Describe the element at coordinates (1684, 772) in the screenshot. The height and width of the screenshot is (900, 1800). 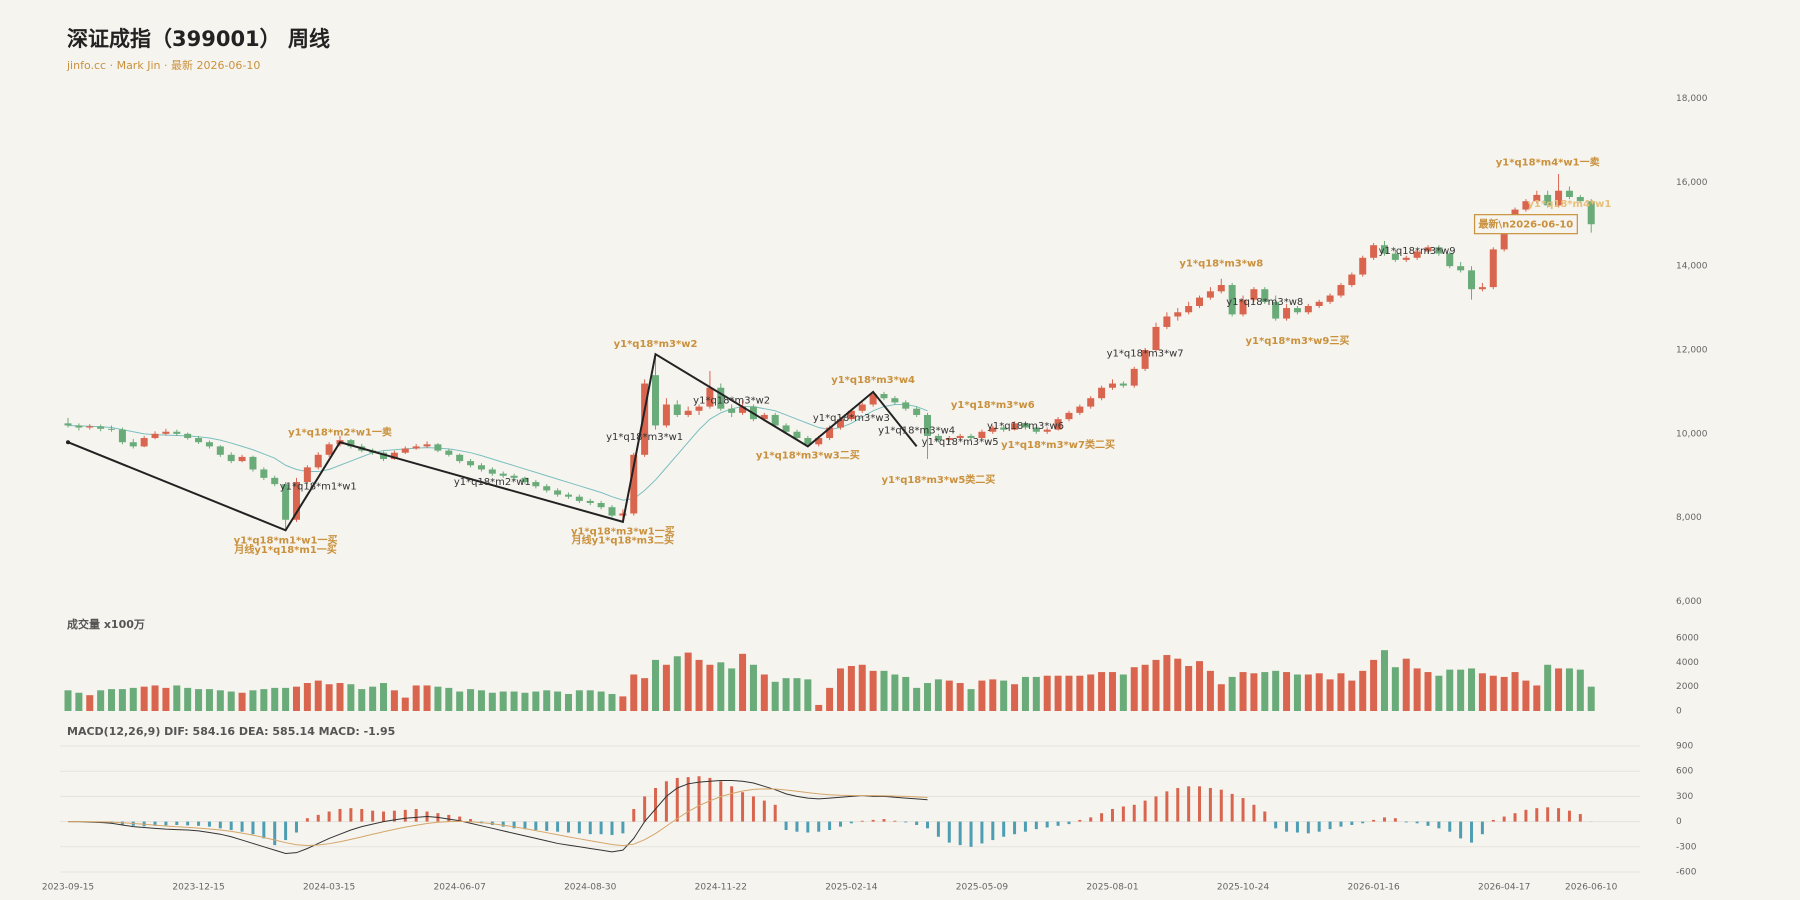
I see `y-tick-label: 600` at that location.